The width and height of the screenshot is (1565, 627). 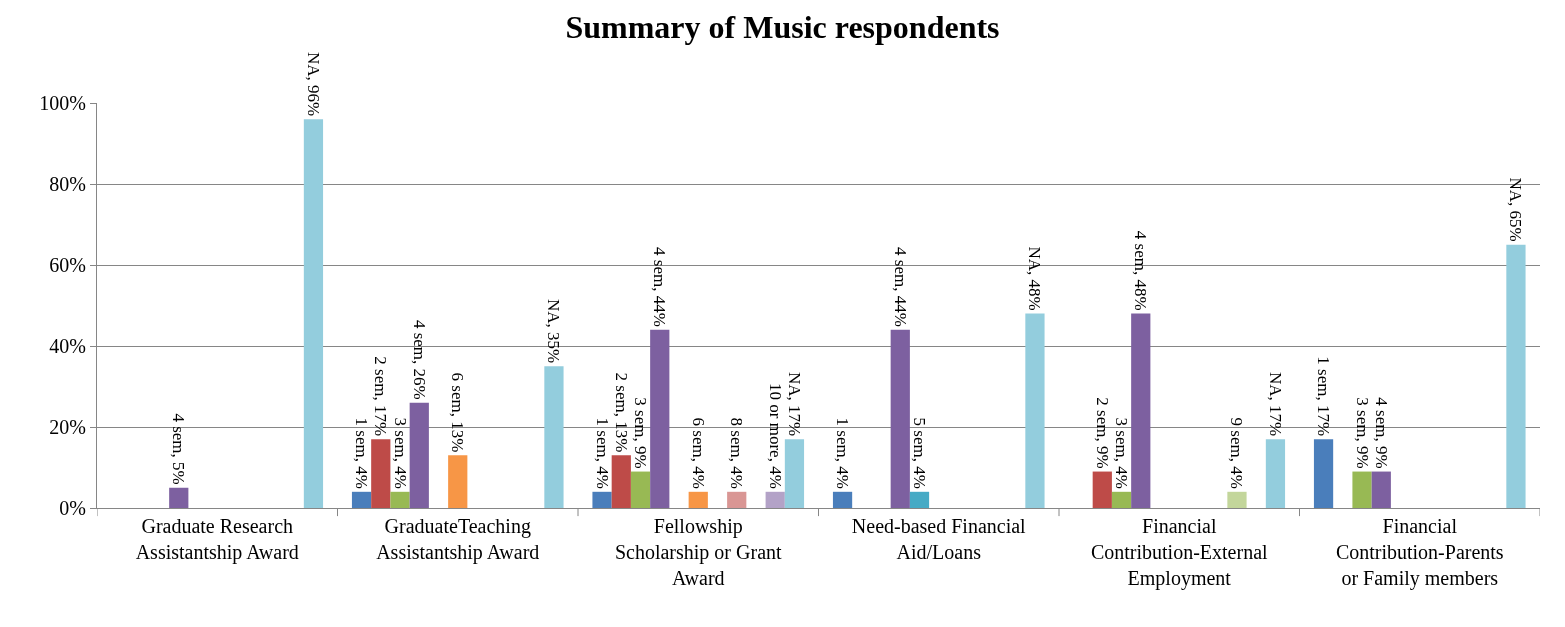 I want to click on data-label: 6 sem, 4%, so click(x=698, y=453).